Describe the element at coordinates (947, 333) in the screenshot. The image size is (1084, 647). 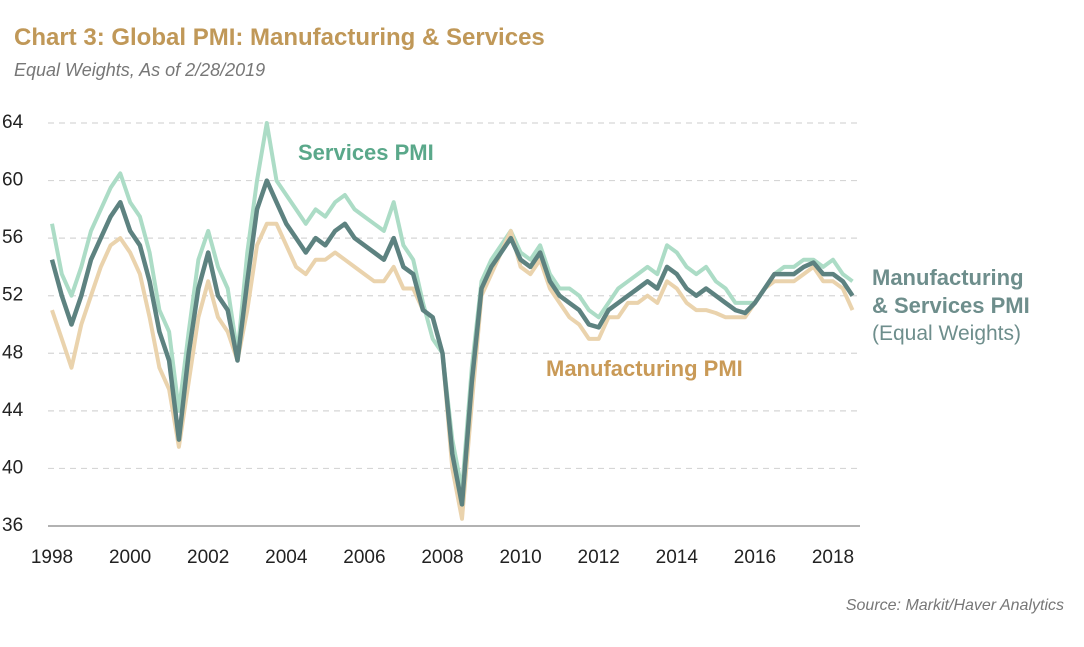
I see `annotation: (Equal Weights)` at that location.